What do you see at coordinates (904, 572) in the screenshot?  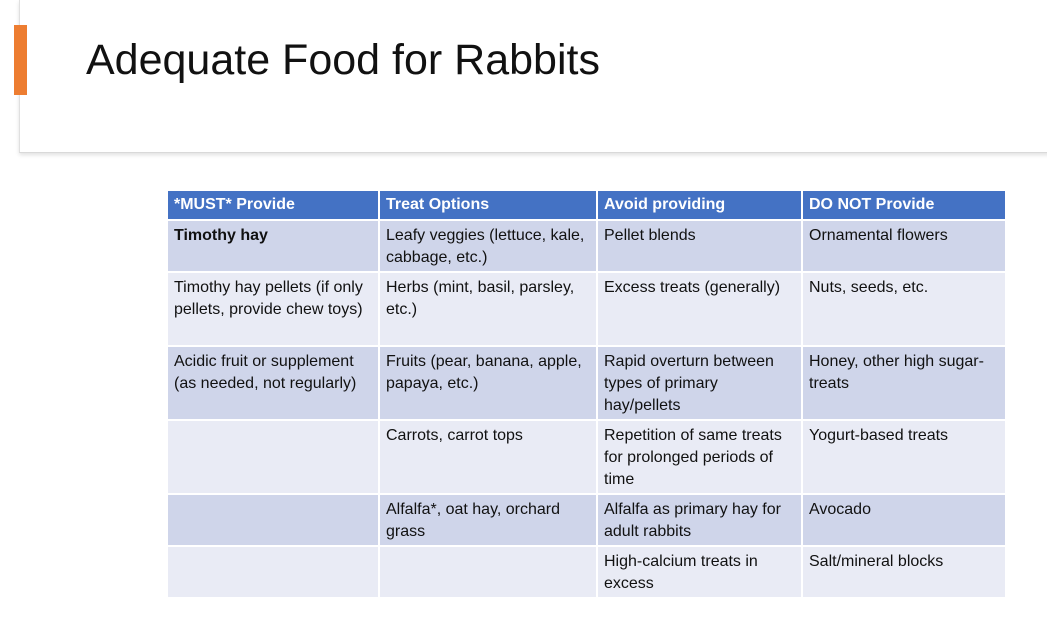 I see `table-cell-do-not-provide: Salt/mineral blocks` at bounding box center [904, 572].